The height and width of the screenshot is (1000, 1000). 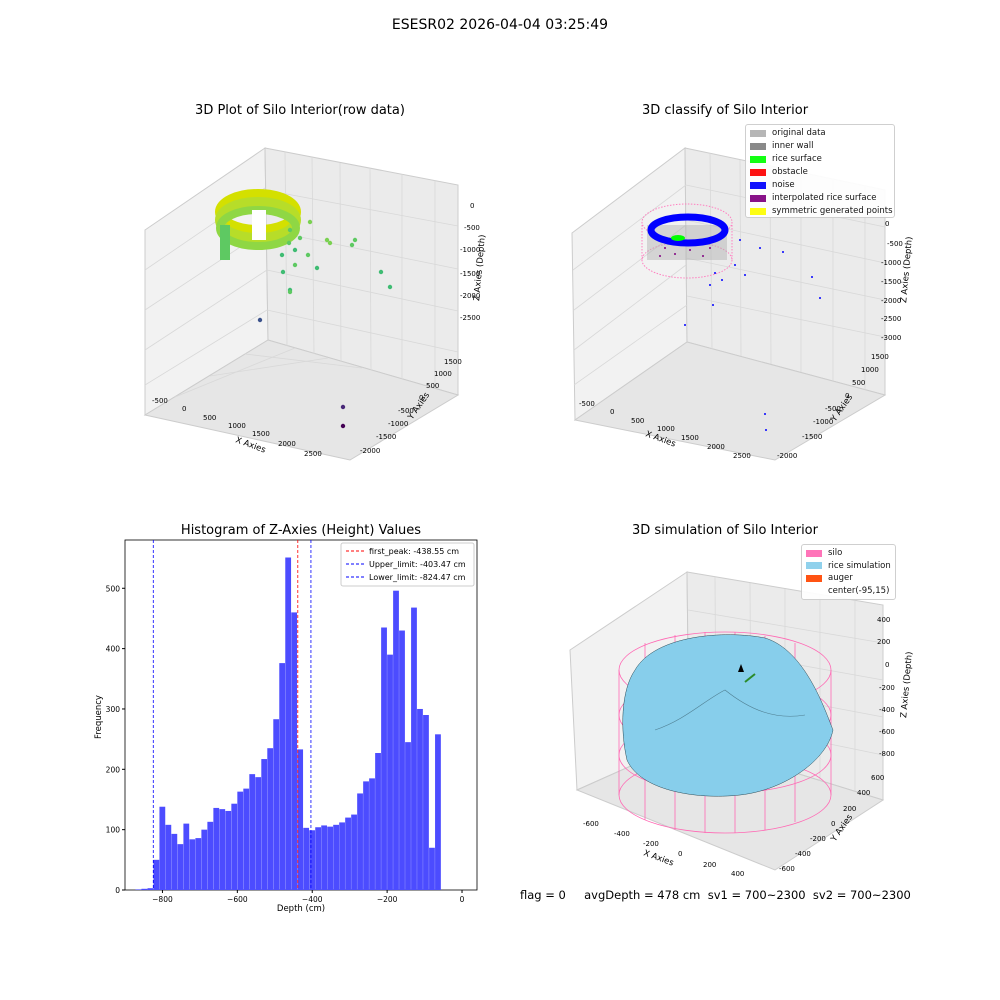 What do you see at coordinates (443, 374) in the screenshot?
I see `svg-text: 1000` at bounding box center [443, 374].